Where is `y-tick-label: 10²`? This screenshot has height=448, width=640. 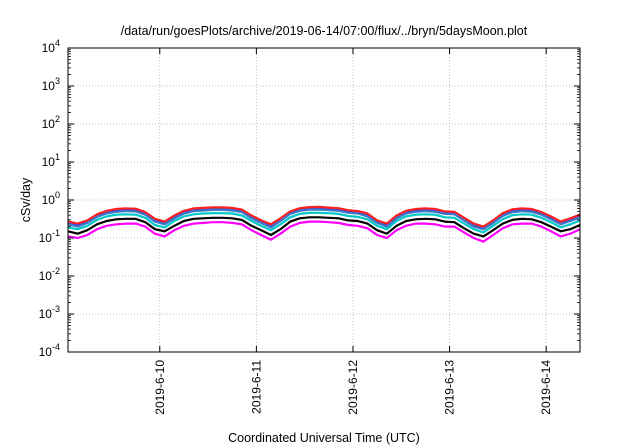
y-tick-label: 10² is located at coordinates (51, 122).